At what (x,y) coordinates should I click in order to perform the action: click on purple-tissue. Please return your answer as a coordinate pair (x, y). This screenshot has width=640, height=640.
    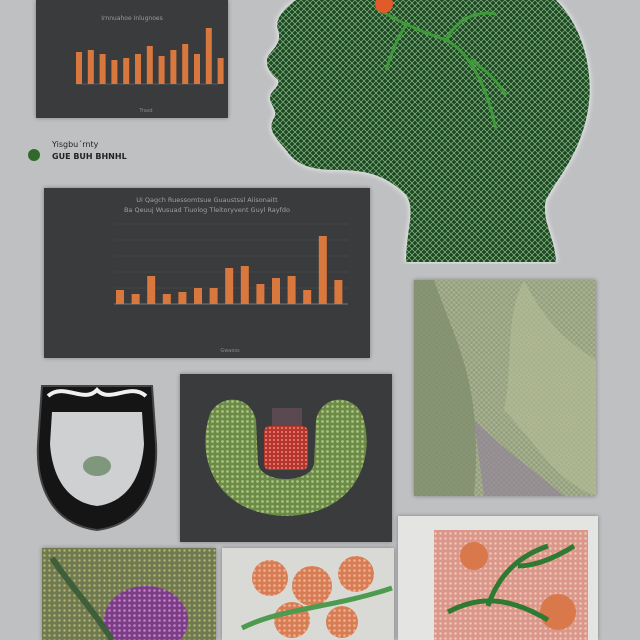
    Looking at the image, I should click on (146, 613).